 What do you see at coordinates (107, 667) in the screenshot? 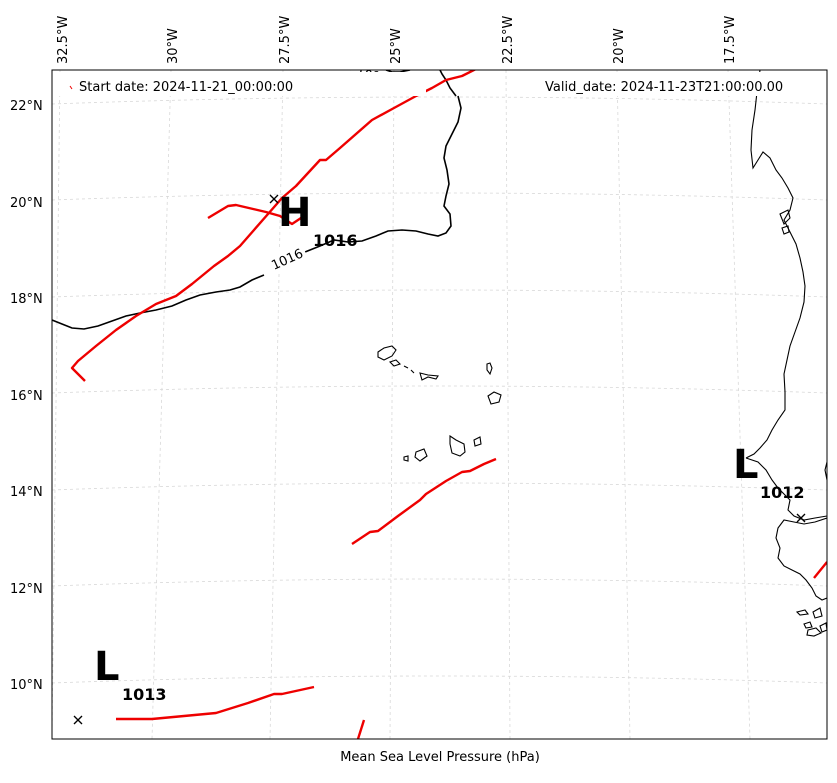
I see `low-pressure-letter-south: L` at bounding box center [107, 667].